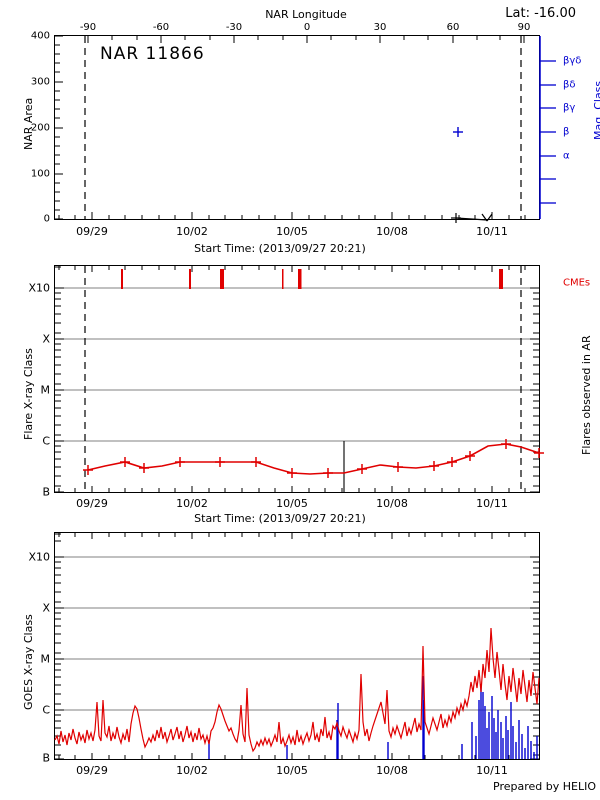 Image resolution: width=600 pixels, height=800 pixels. I want to click on panel3-xtick-label-3: 10/08, so click(392, 770).